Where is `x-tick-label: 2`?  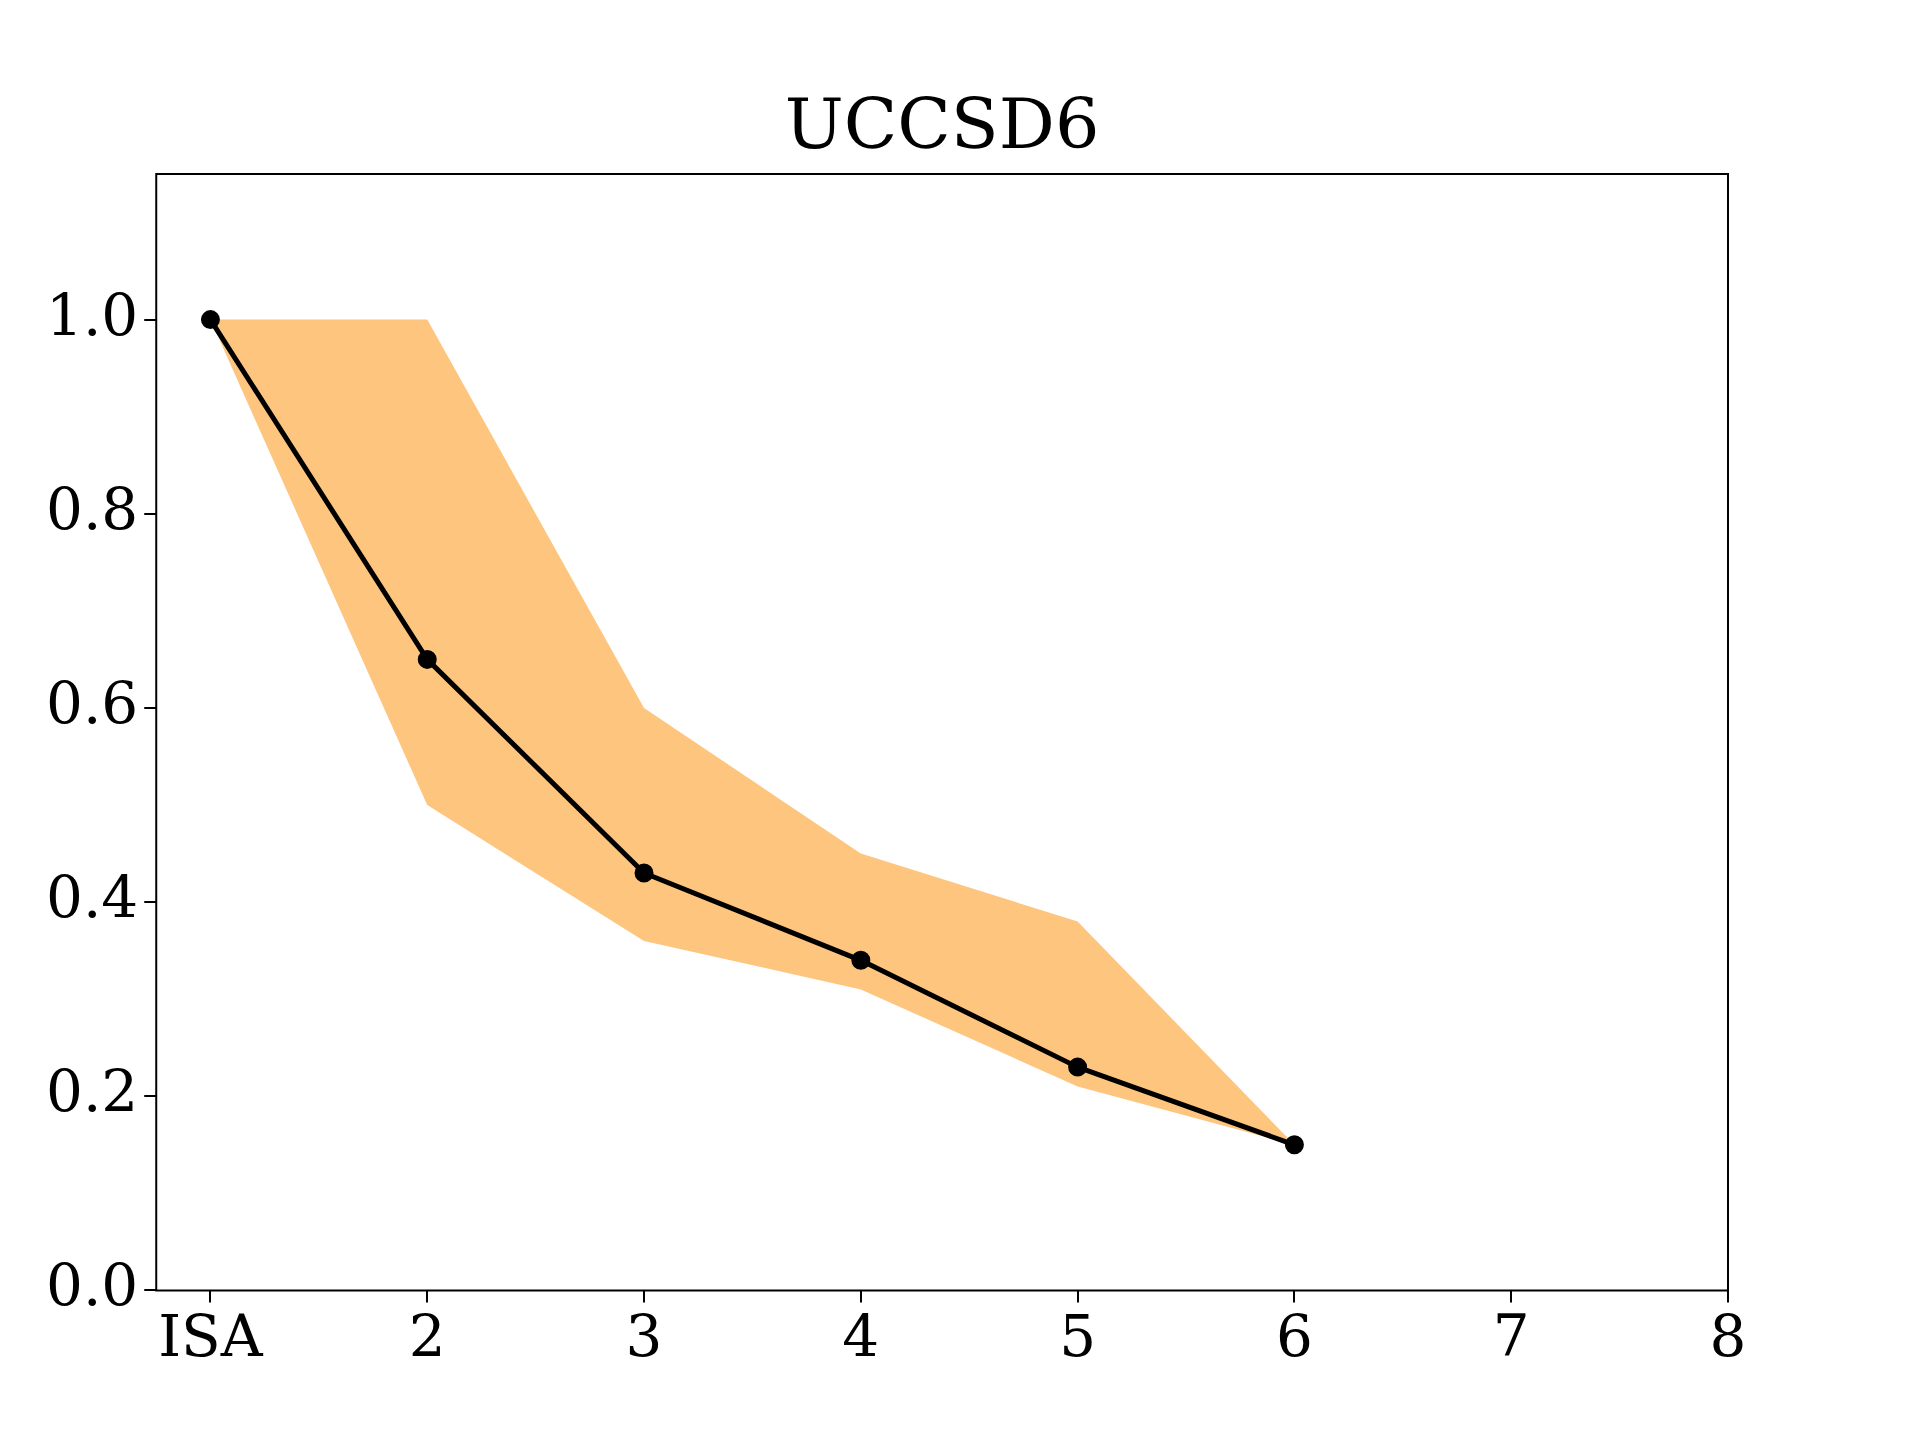
x-tick-label: 2 is located at coordinates (427, 1336).